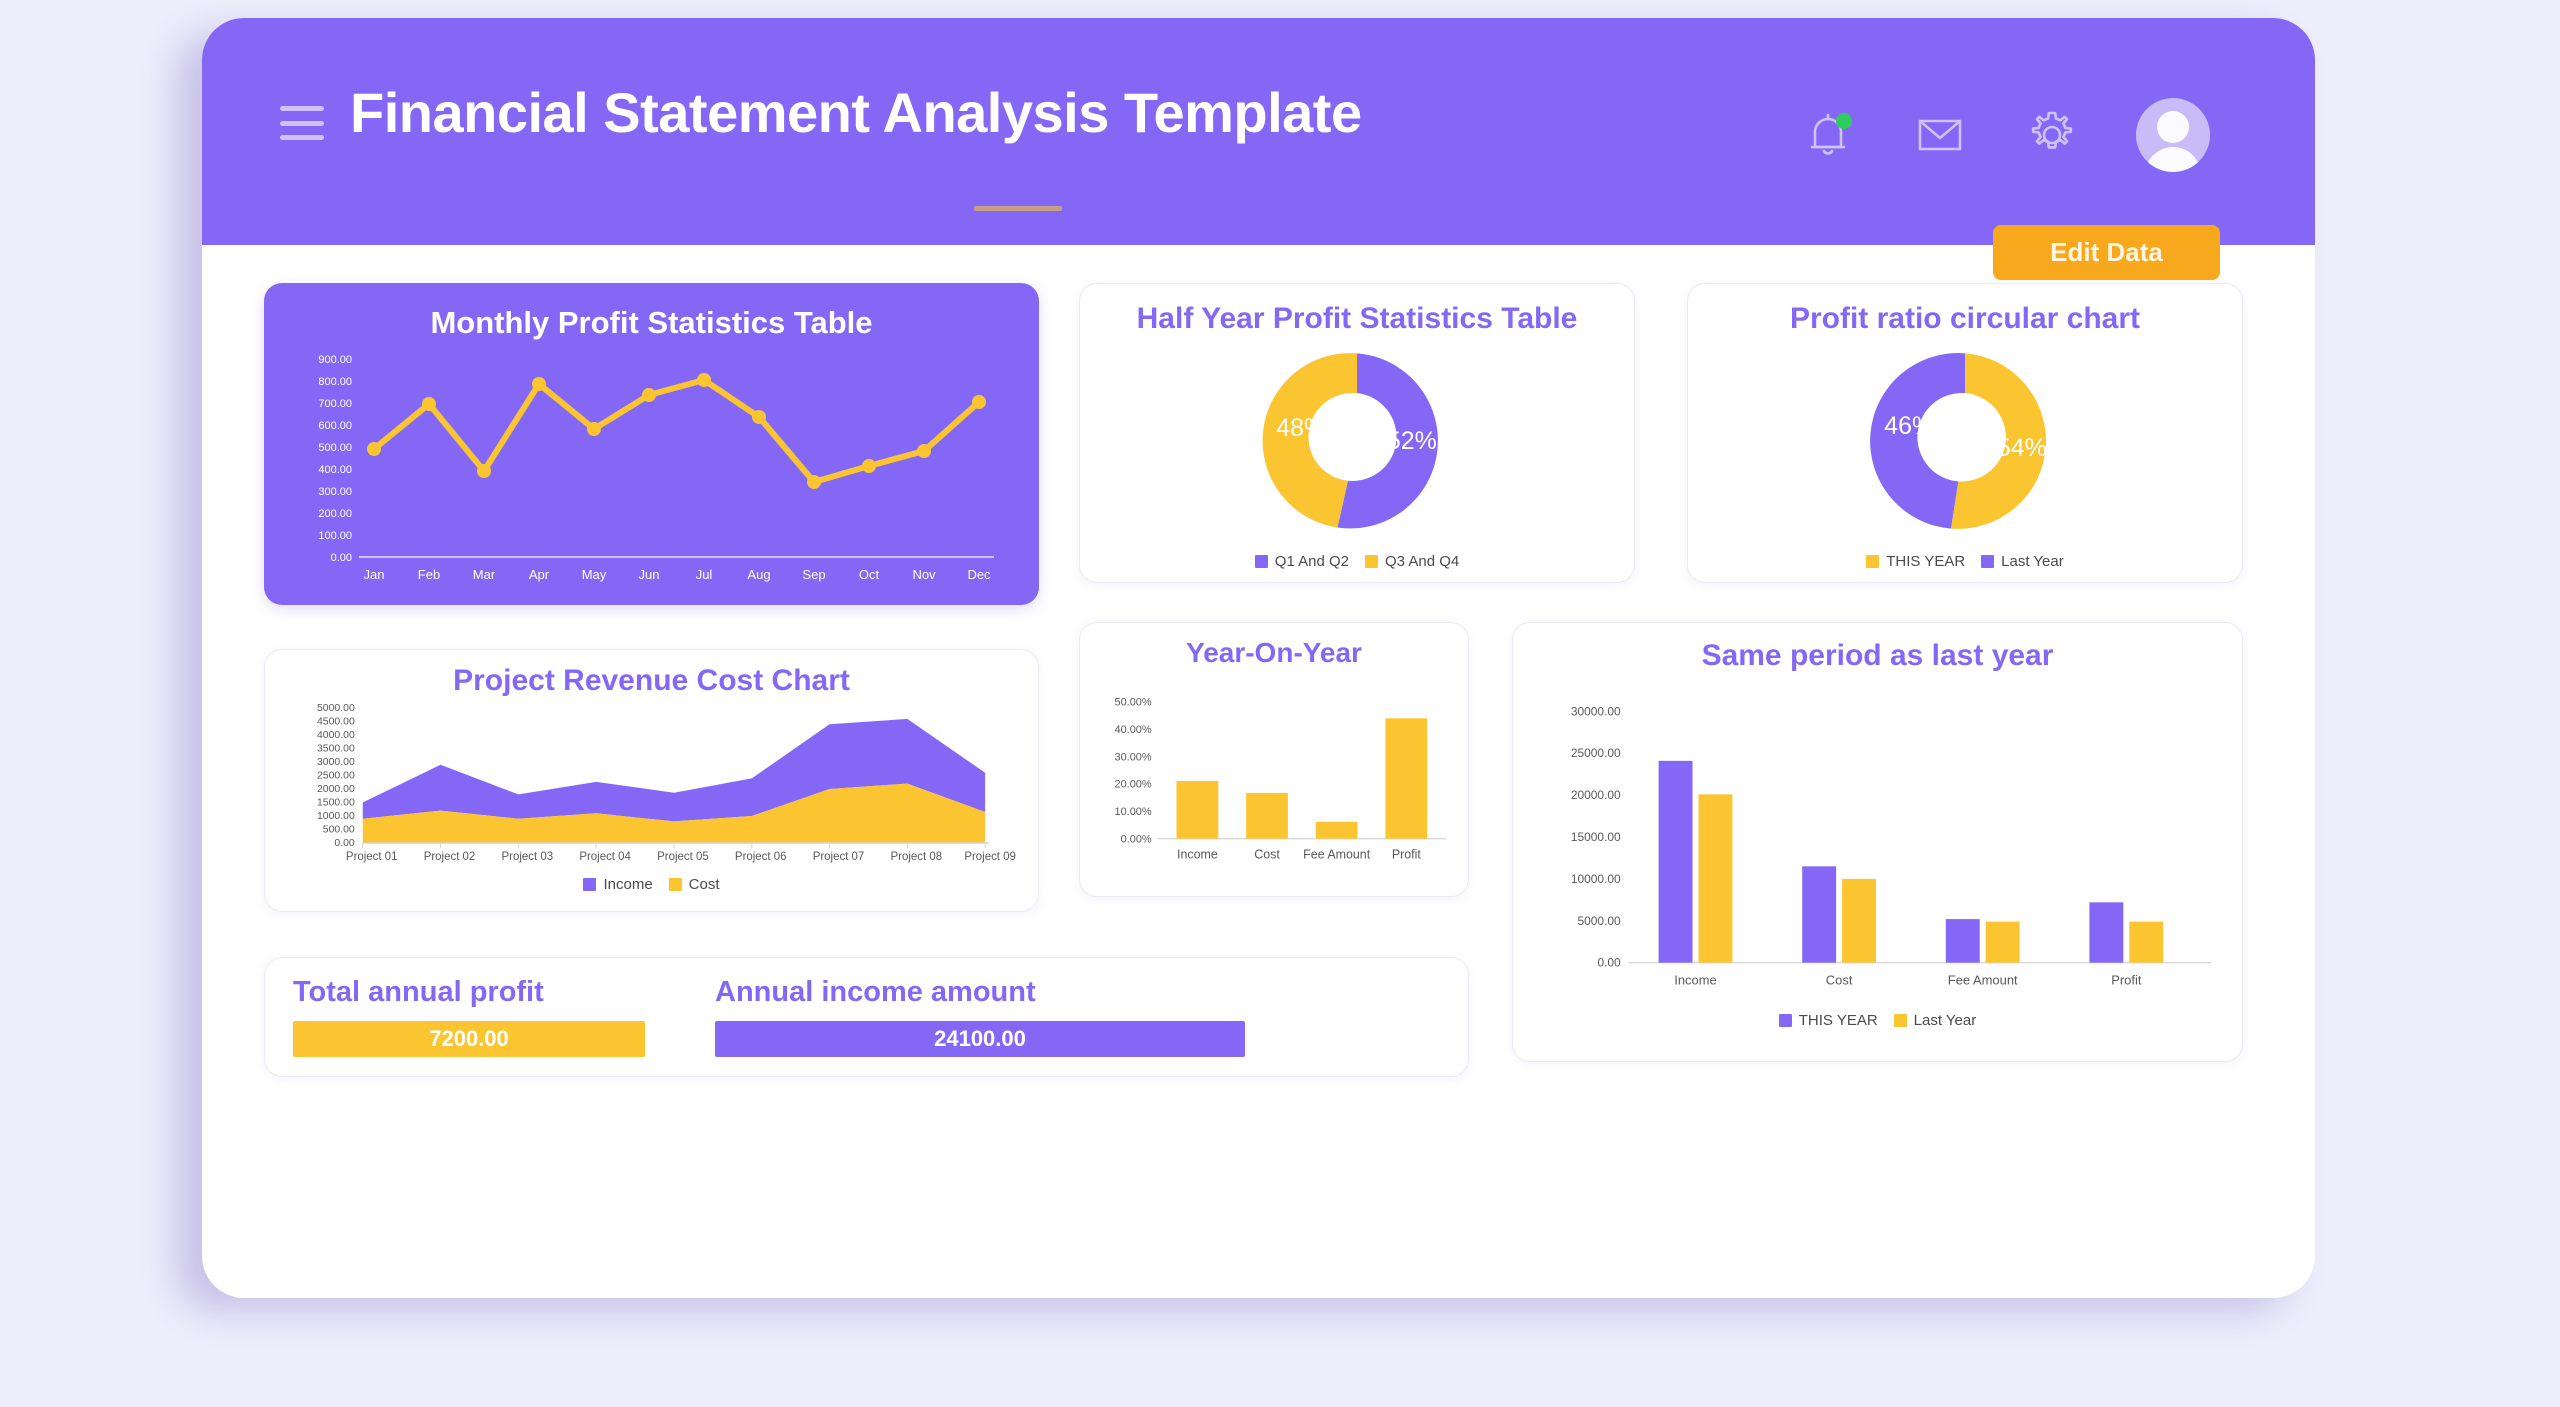 This screenshot has width=2560, height=1407. I want to click on svg-text: 5000.00, so click(336, 708).